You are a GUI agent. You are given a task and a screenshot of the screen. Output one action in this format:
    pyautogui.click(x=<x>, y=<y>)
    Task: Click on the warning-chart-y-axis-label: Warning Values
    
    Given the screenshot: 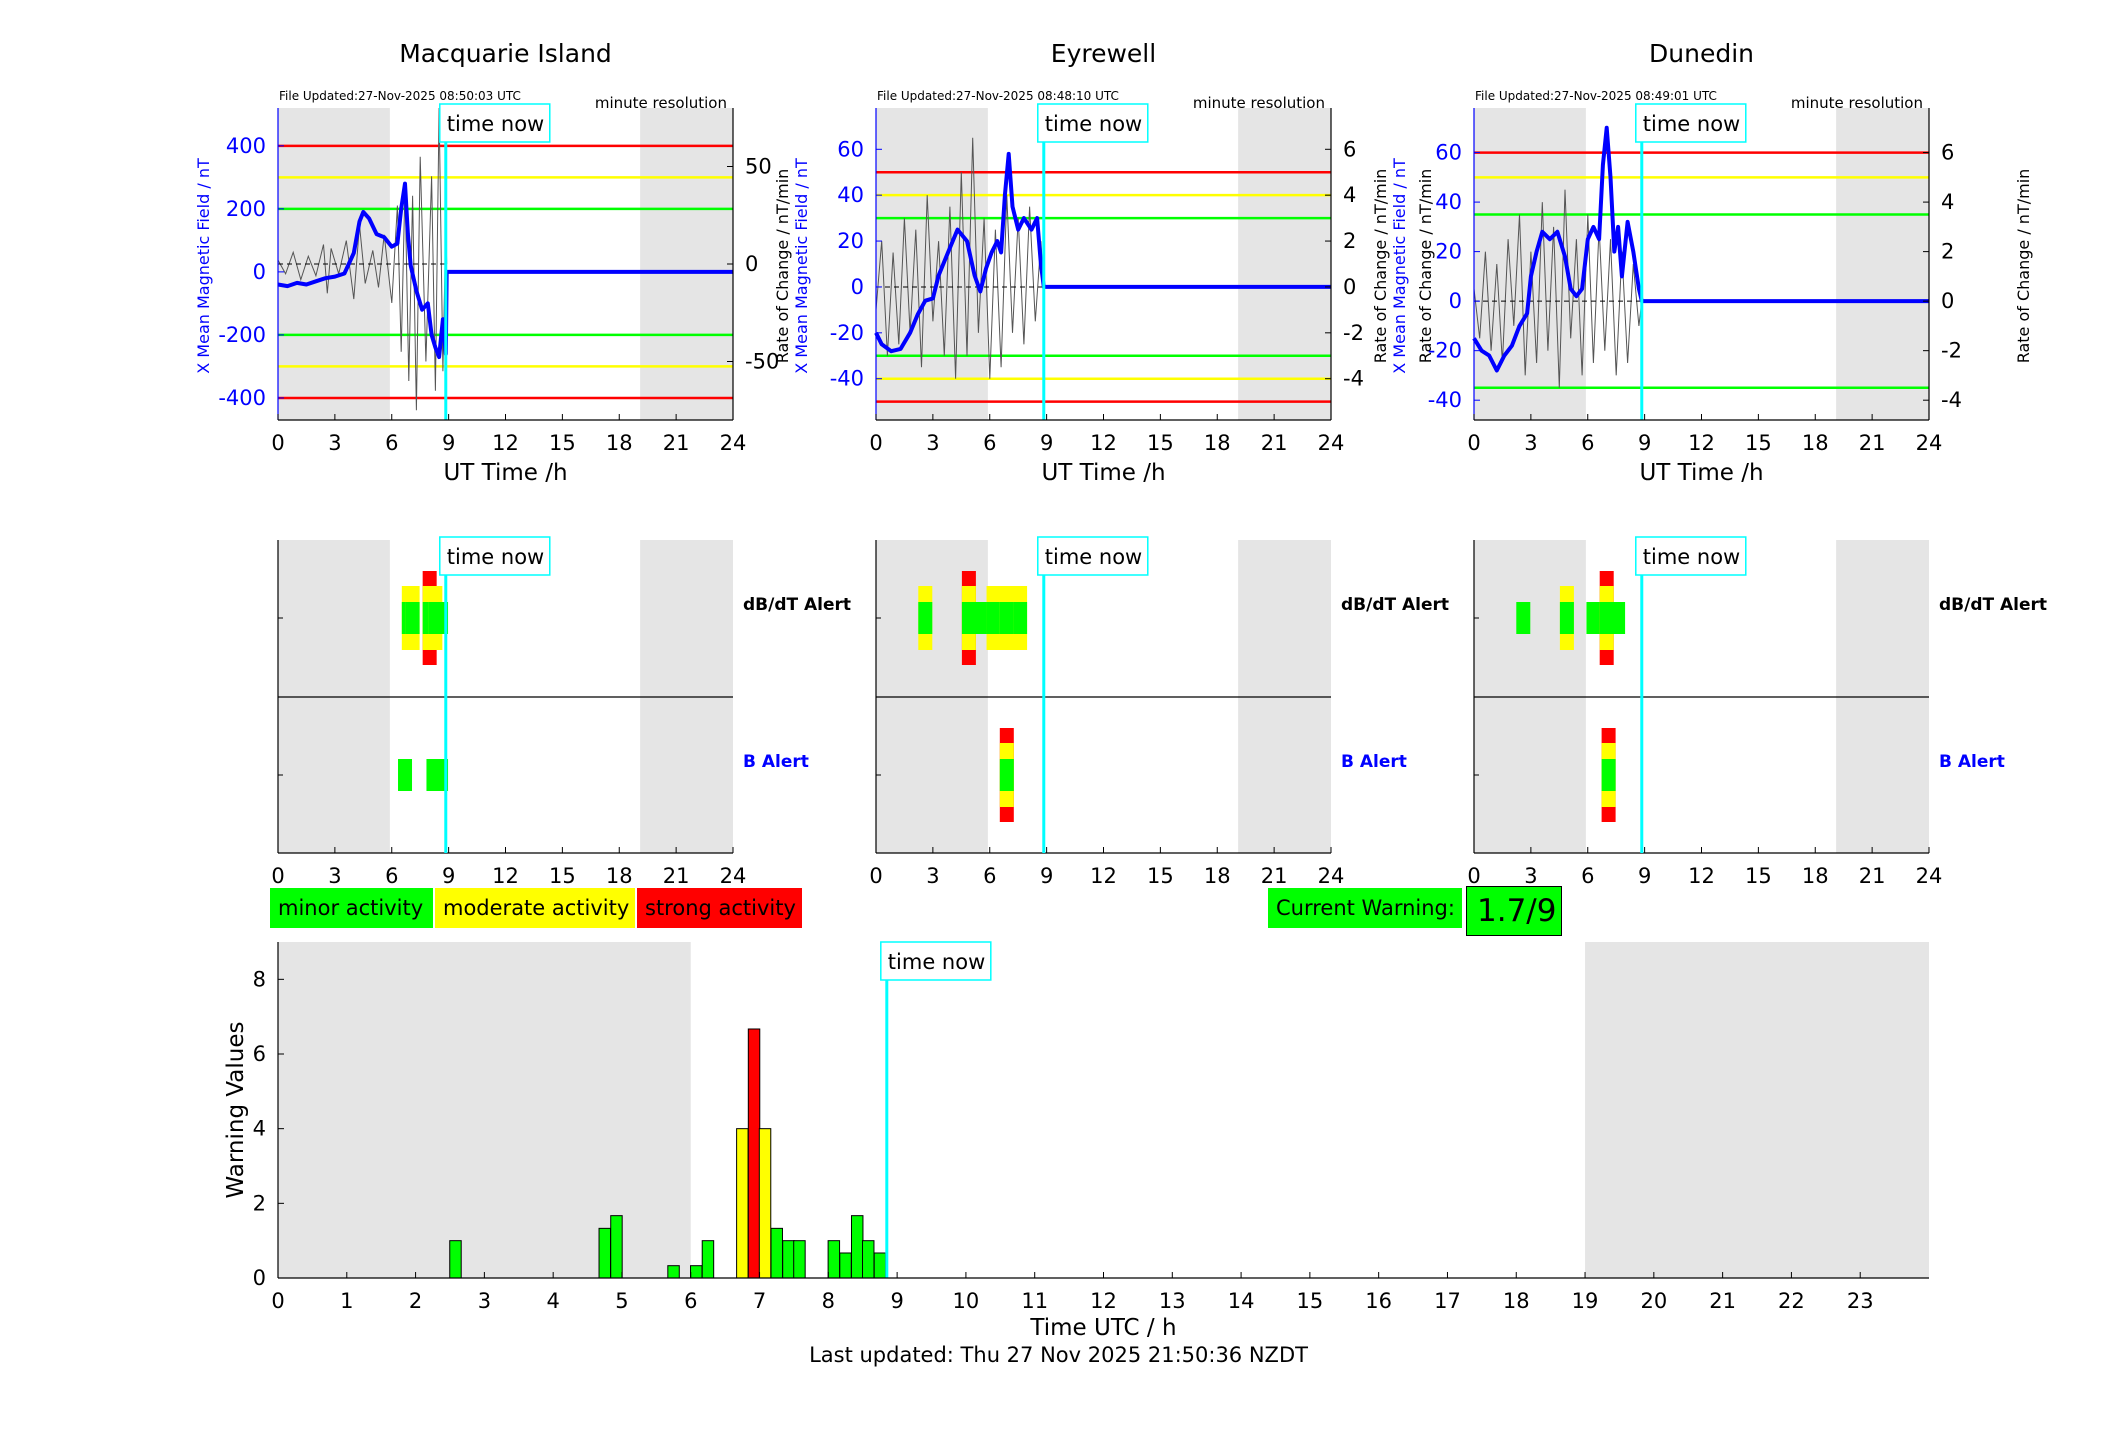 What is the action you would take?
    pyautogui.click(x=236, y=1109)
    